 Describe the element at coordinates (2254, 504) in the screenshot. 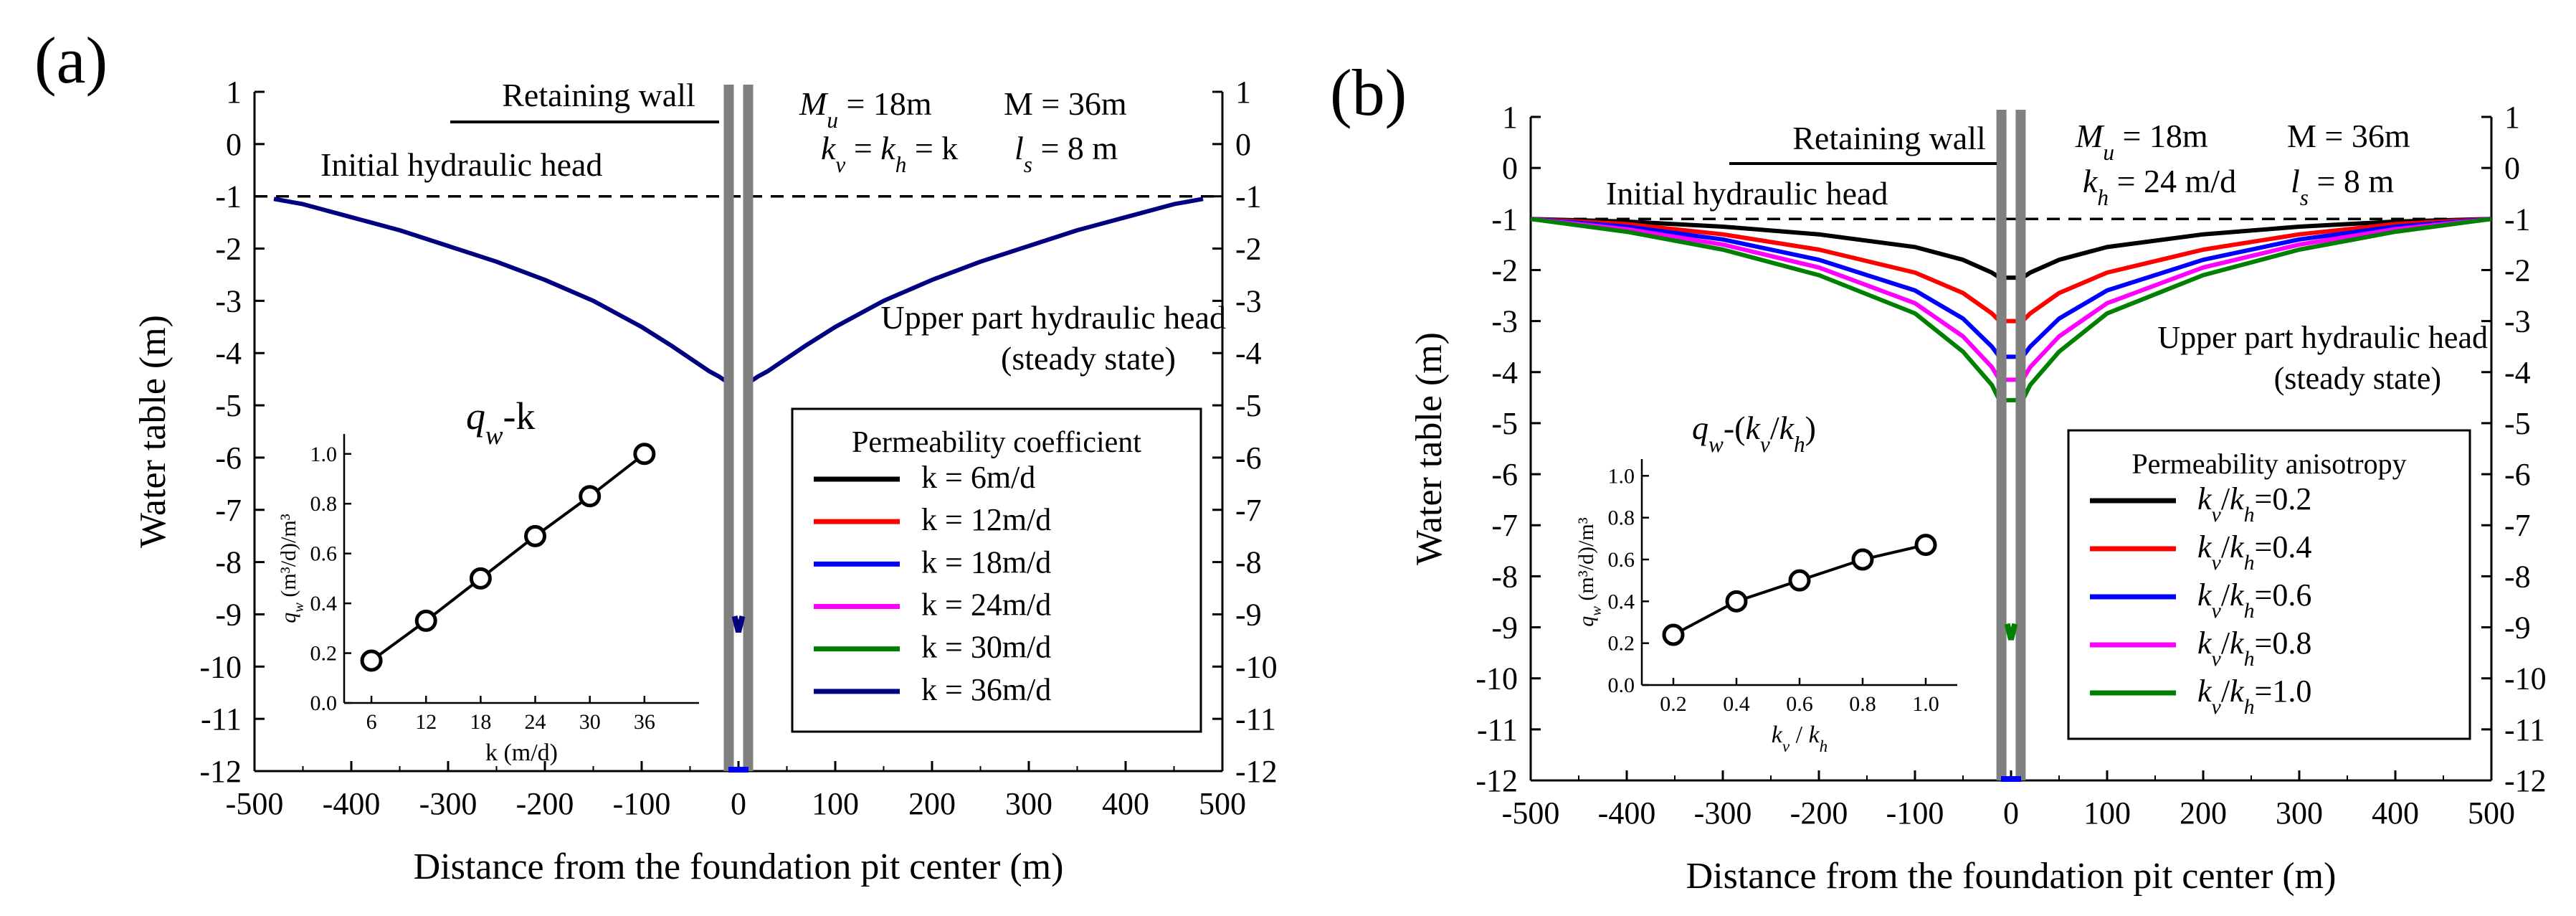

I see `legend-label-0: kv/kh=0.2` at that location.